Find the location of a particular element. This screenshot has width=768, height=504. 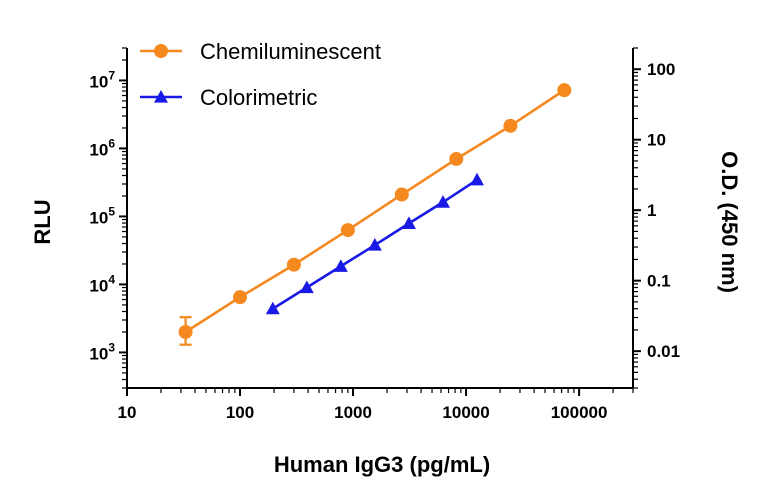

y2-axis-title: O.D. (450 nm) is located at coordinates (729, 222).